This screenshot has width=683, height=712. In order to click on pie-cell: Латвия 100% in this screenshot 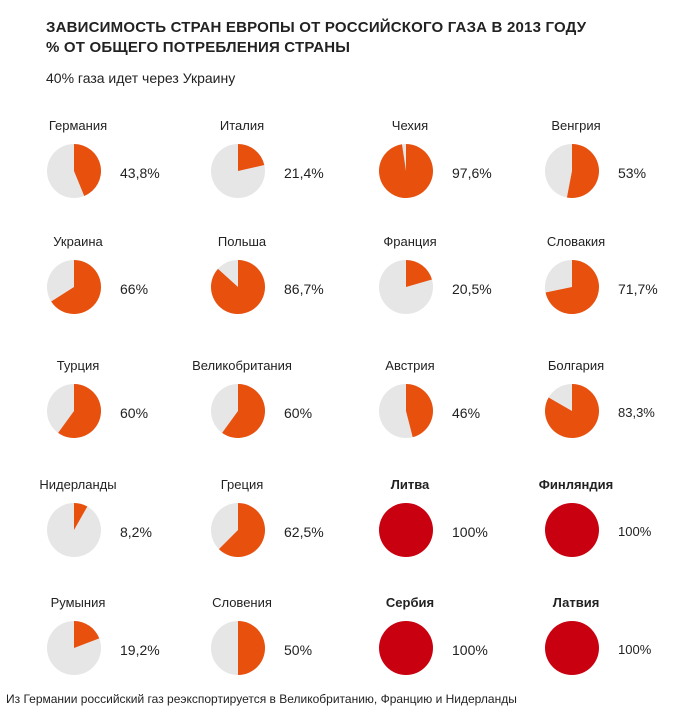, I will do `click(596, 652)`.